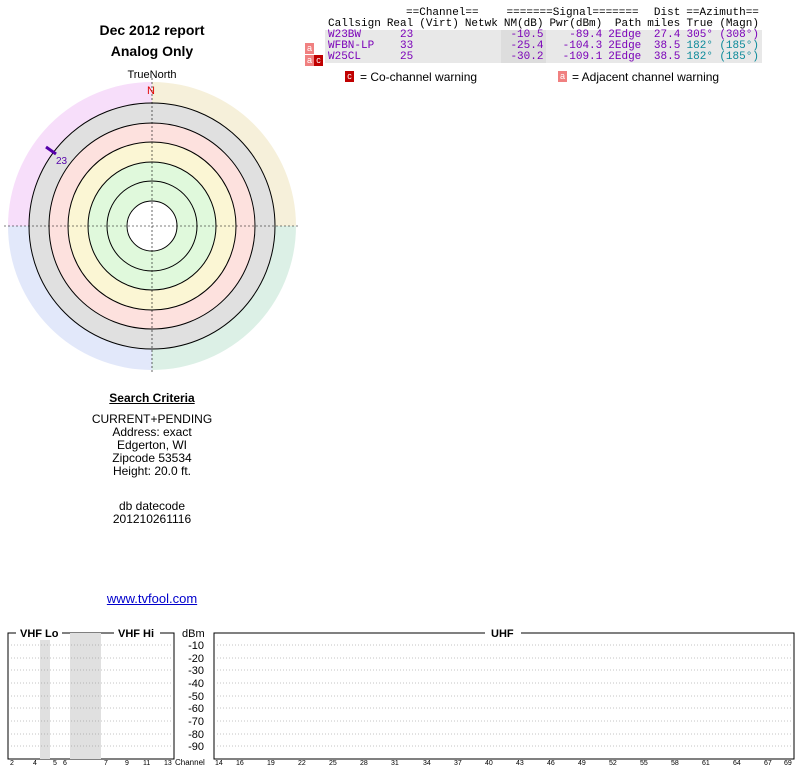  Describe the element at coordinates (196, 709) in the screenshot. I see `dbm-tick: -60` at that location.